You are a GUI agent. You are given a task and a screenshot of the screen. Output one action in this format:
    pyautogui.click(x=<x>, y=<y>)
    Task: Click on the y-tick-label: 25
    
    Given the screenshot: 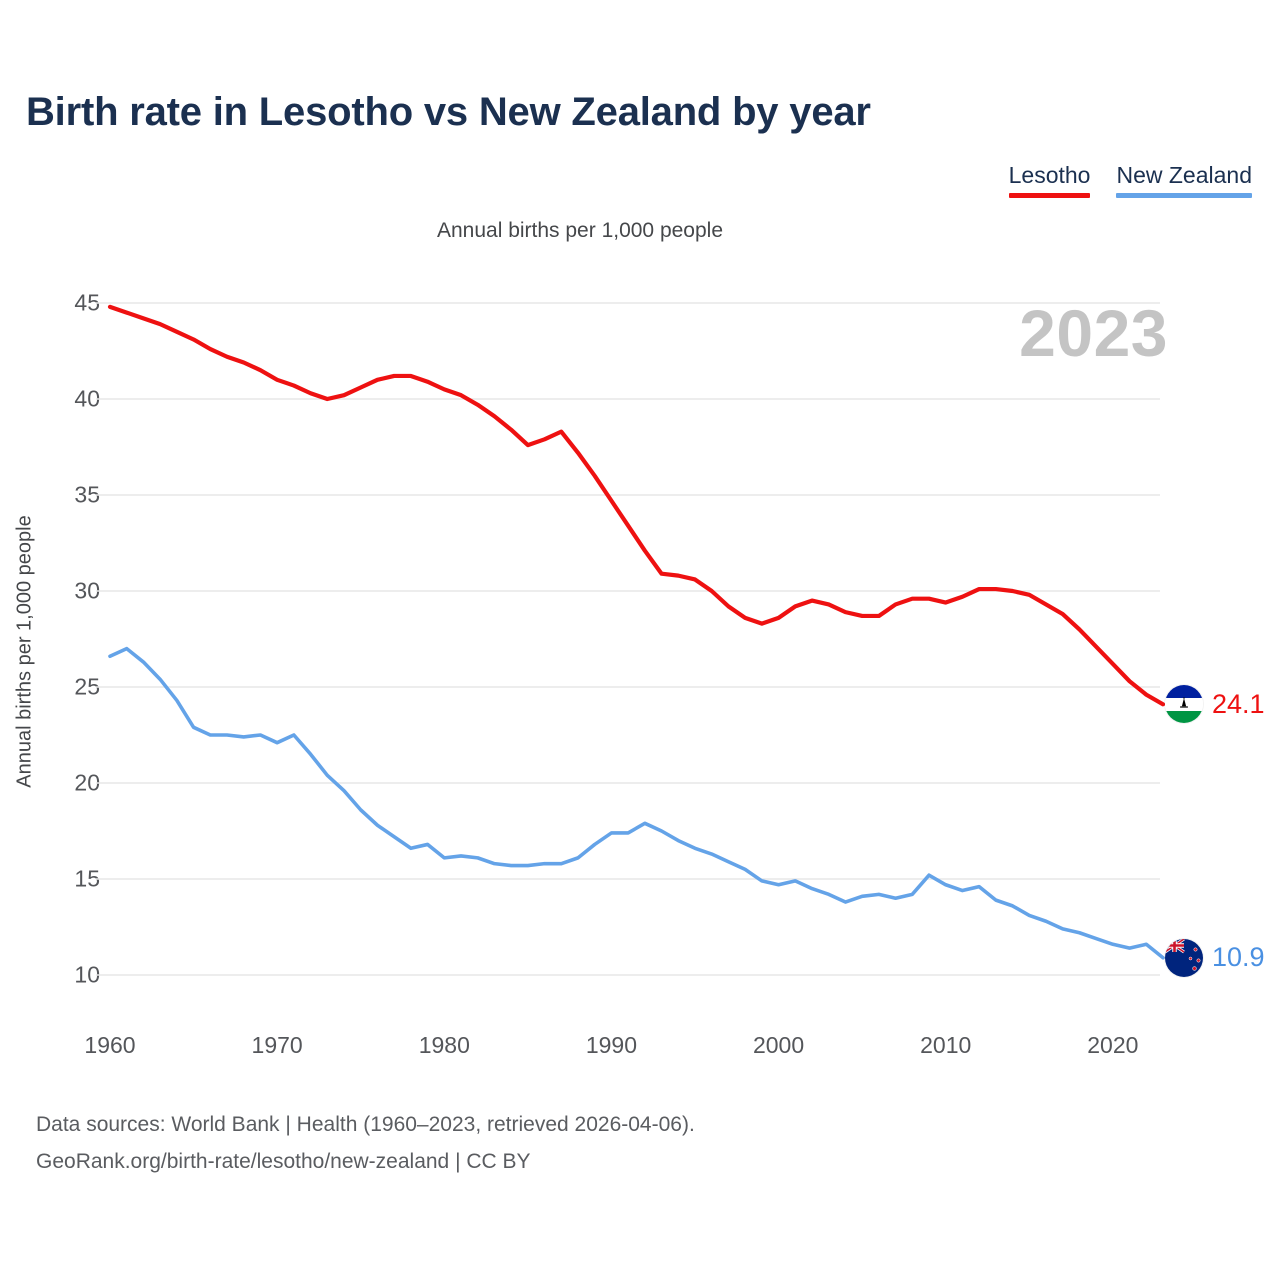 What is the action you would take?
    pyautogui.click(x=87, y=686)
    